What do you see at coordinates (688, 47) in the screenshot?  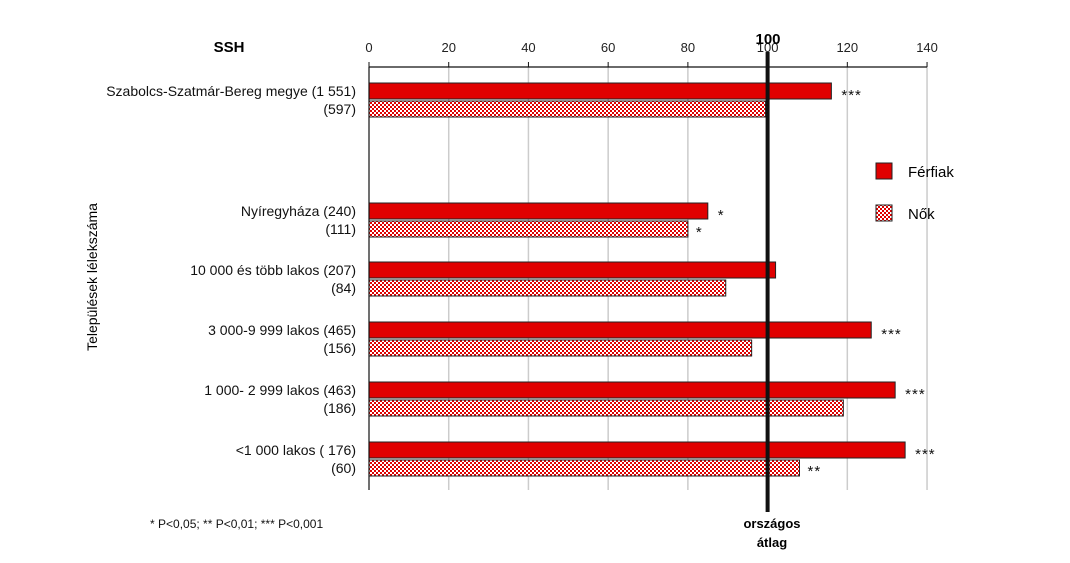 I see `x-tick-label: 80` at bounding box center [688, 47].